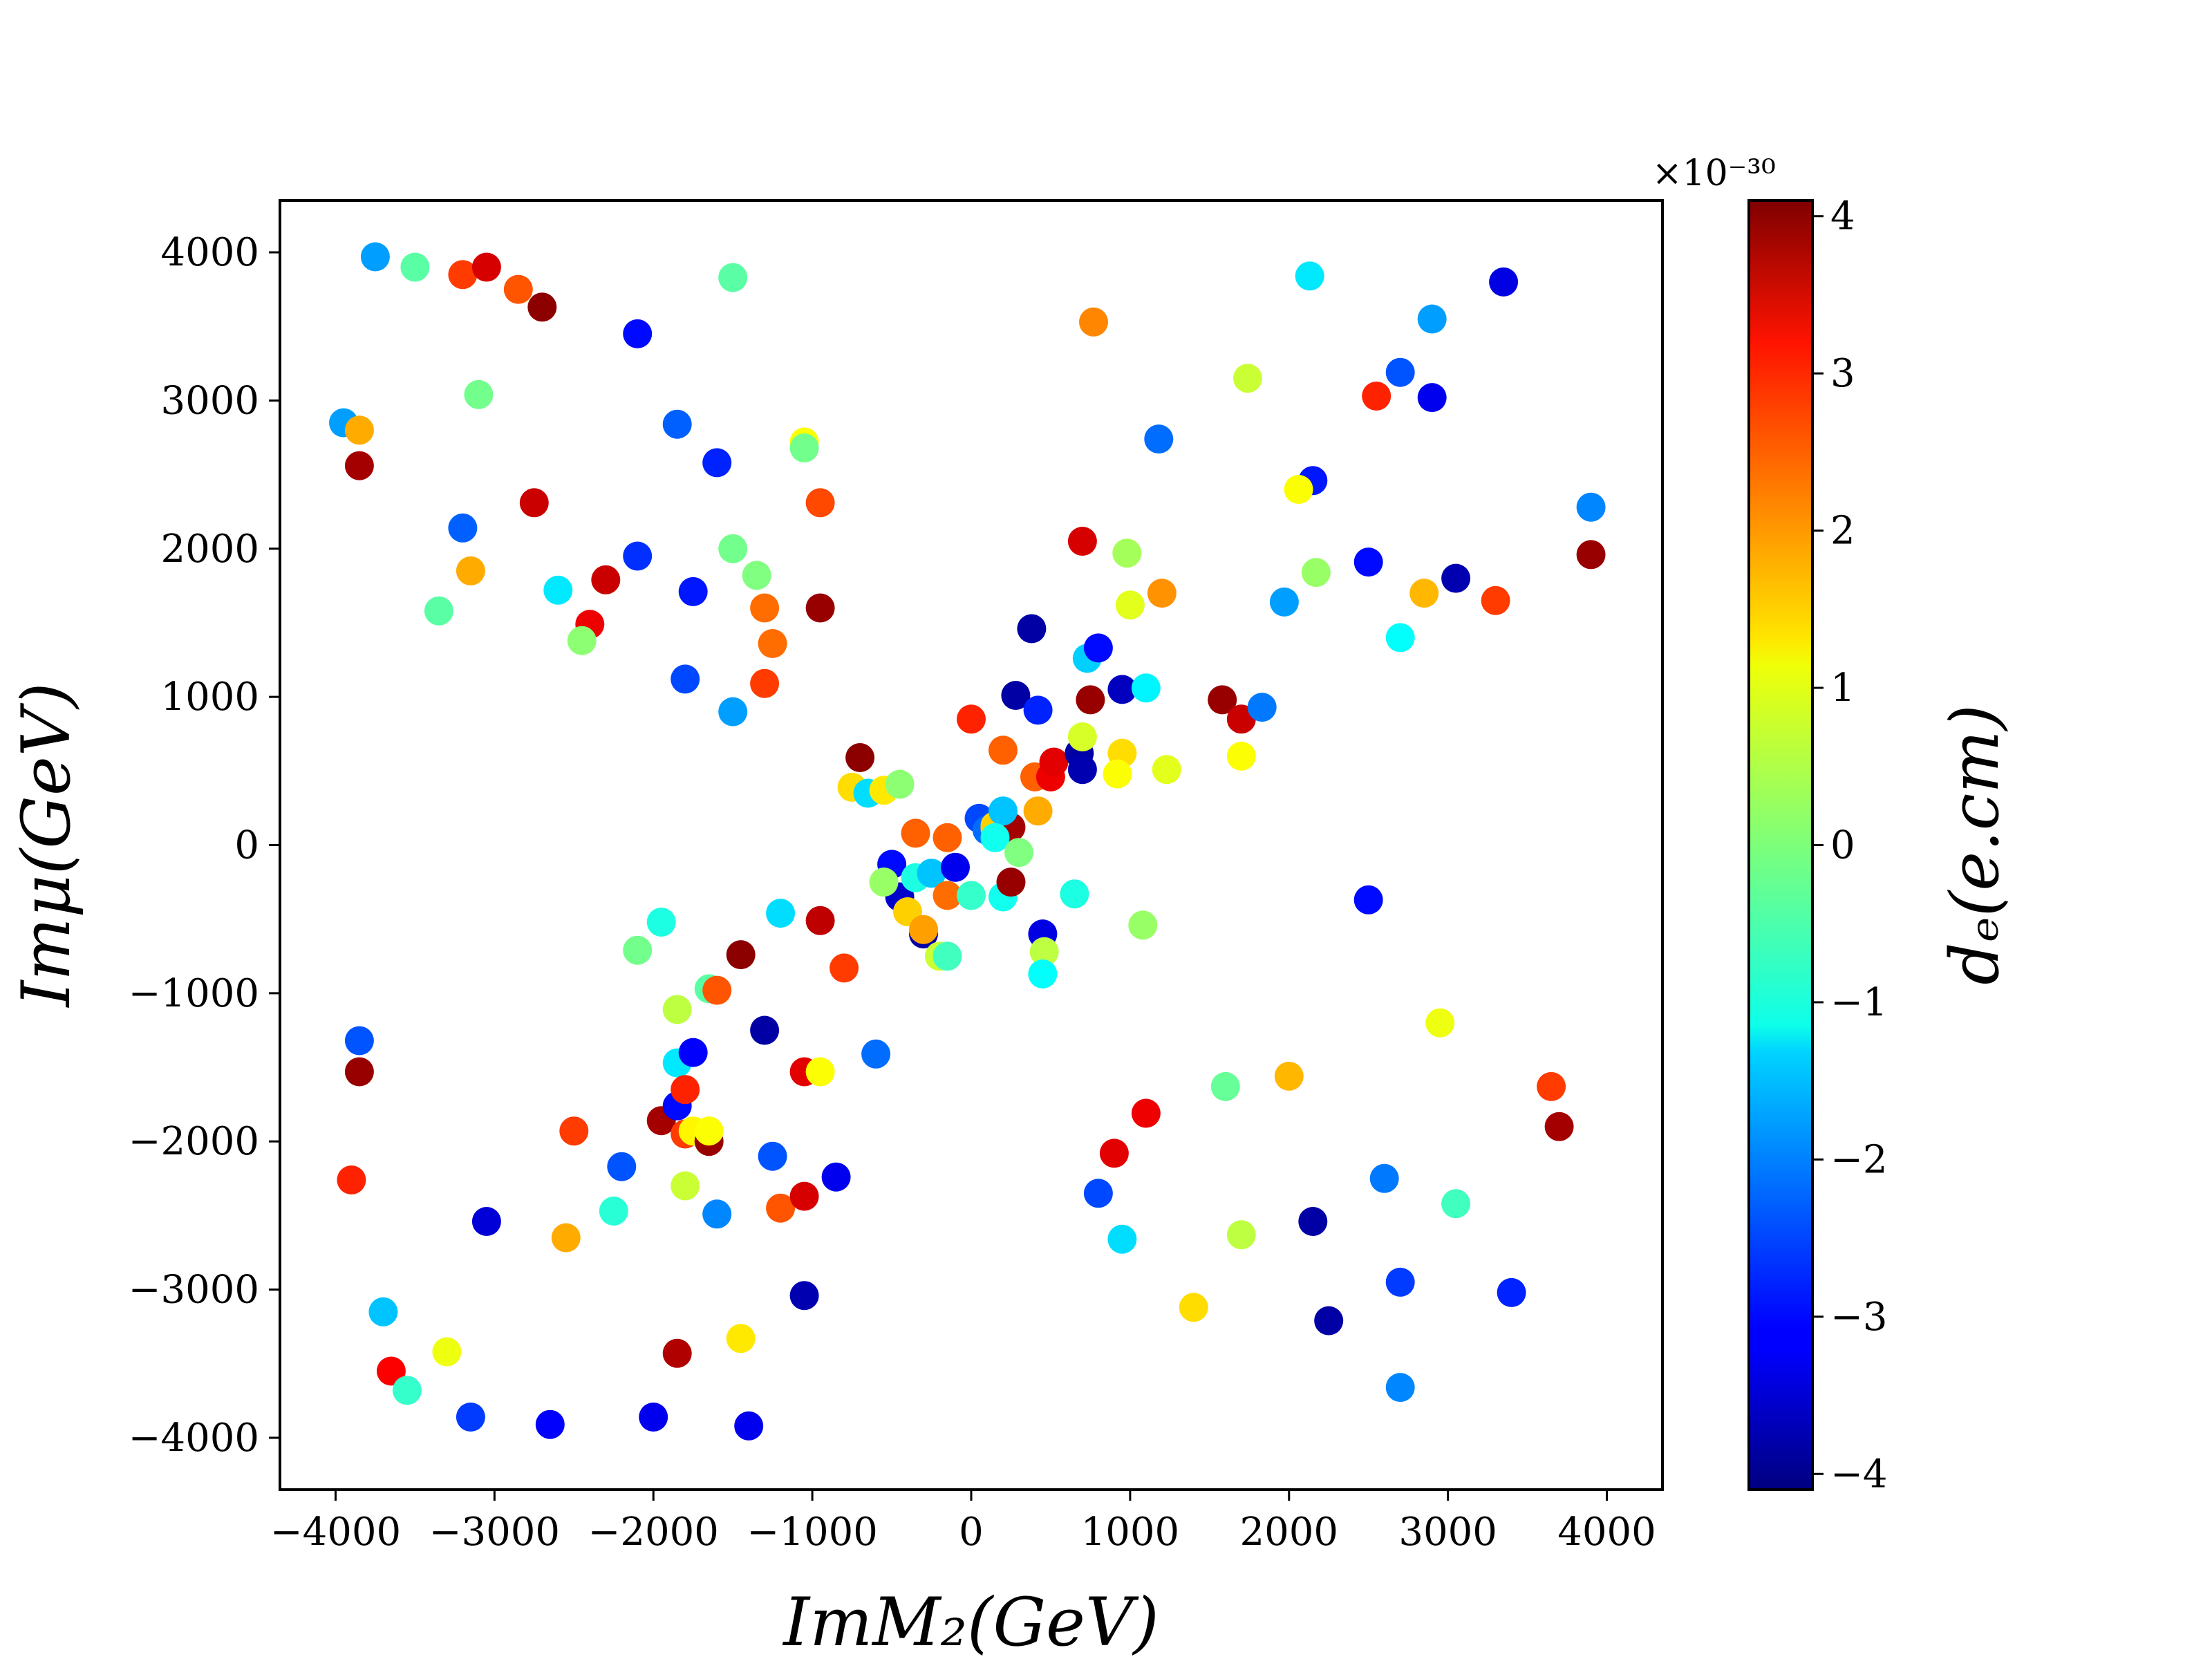  What do you see at coordinates (1780, 845) in the screenshot?
I see `colorbar` at bounding box center [1780, 845].